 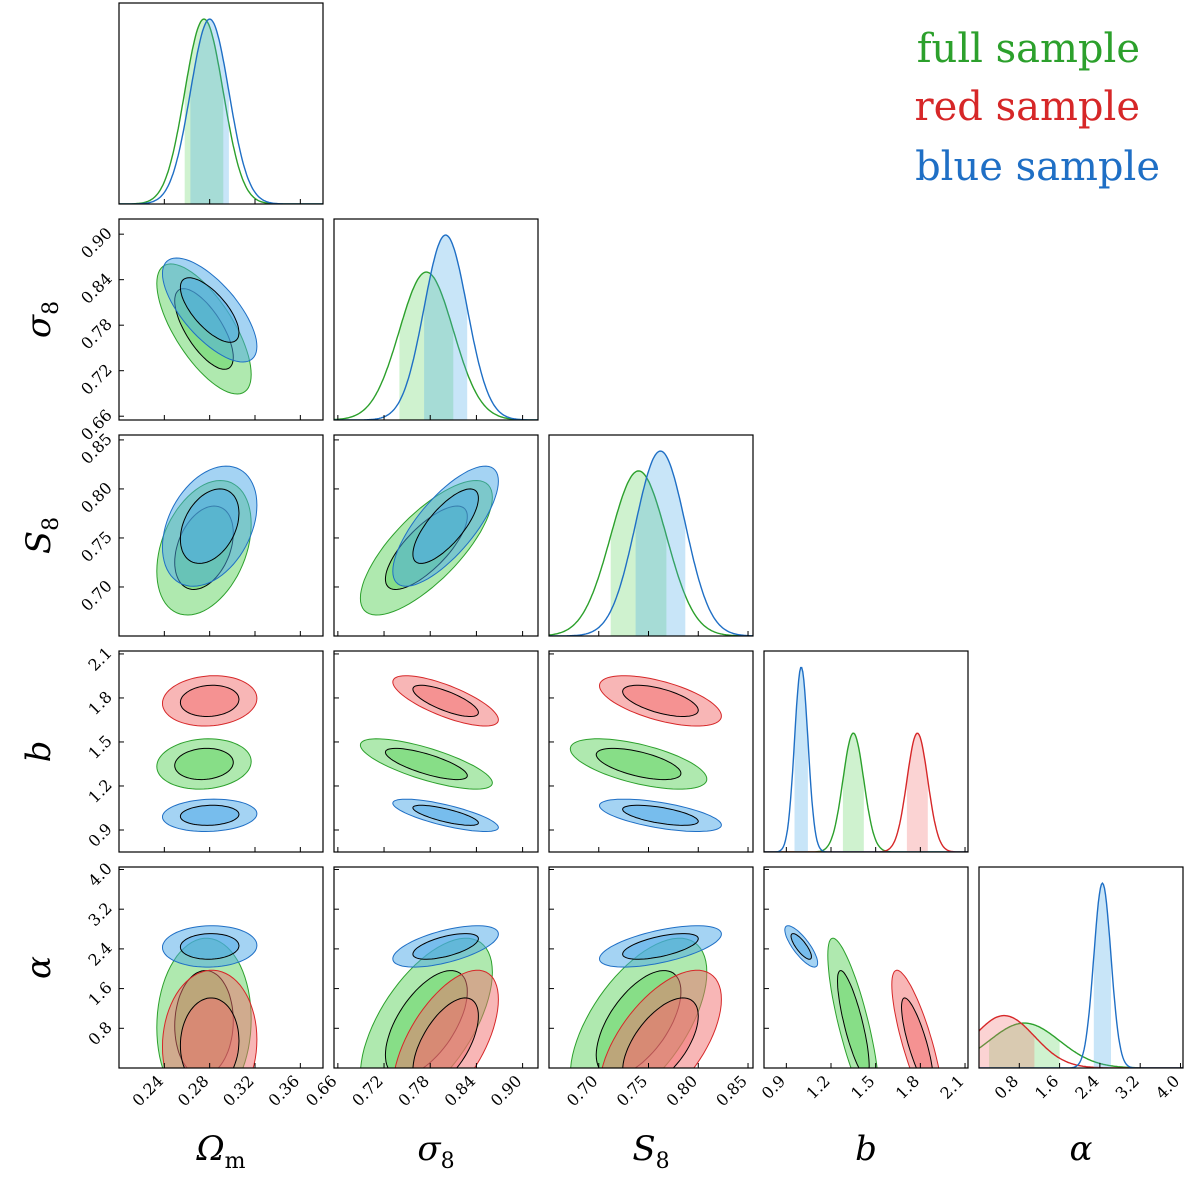 I want to click on y-tick-label: 1.2, so click(x=99, y=790).